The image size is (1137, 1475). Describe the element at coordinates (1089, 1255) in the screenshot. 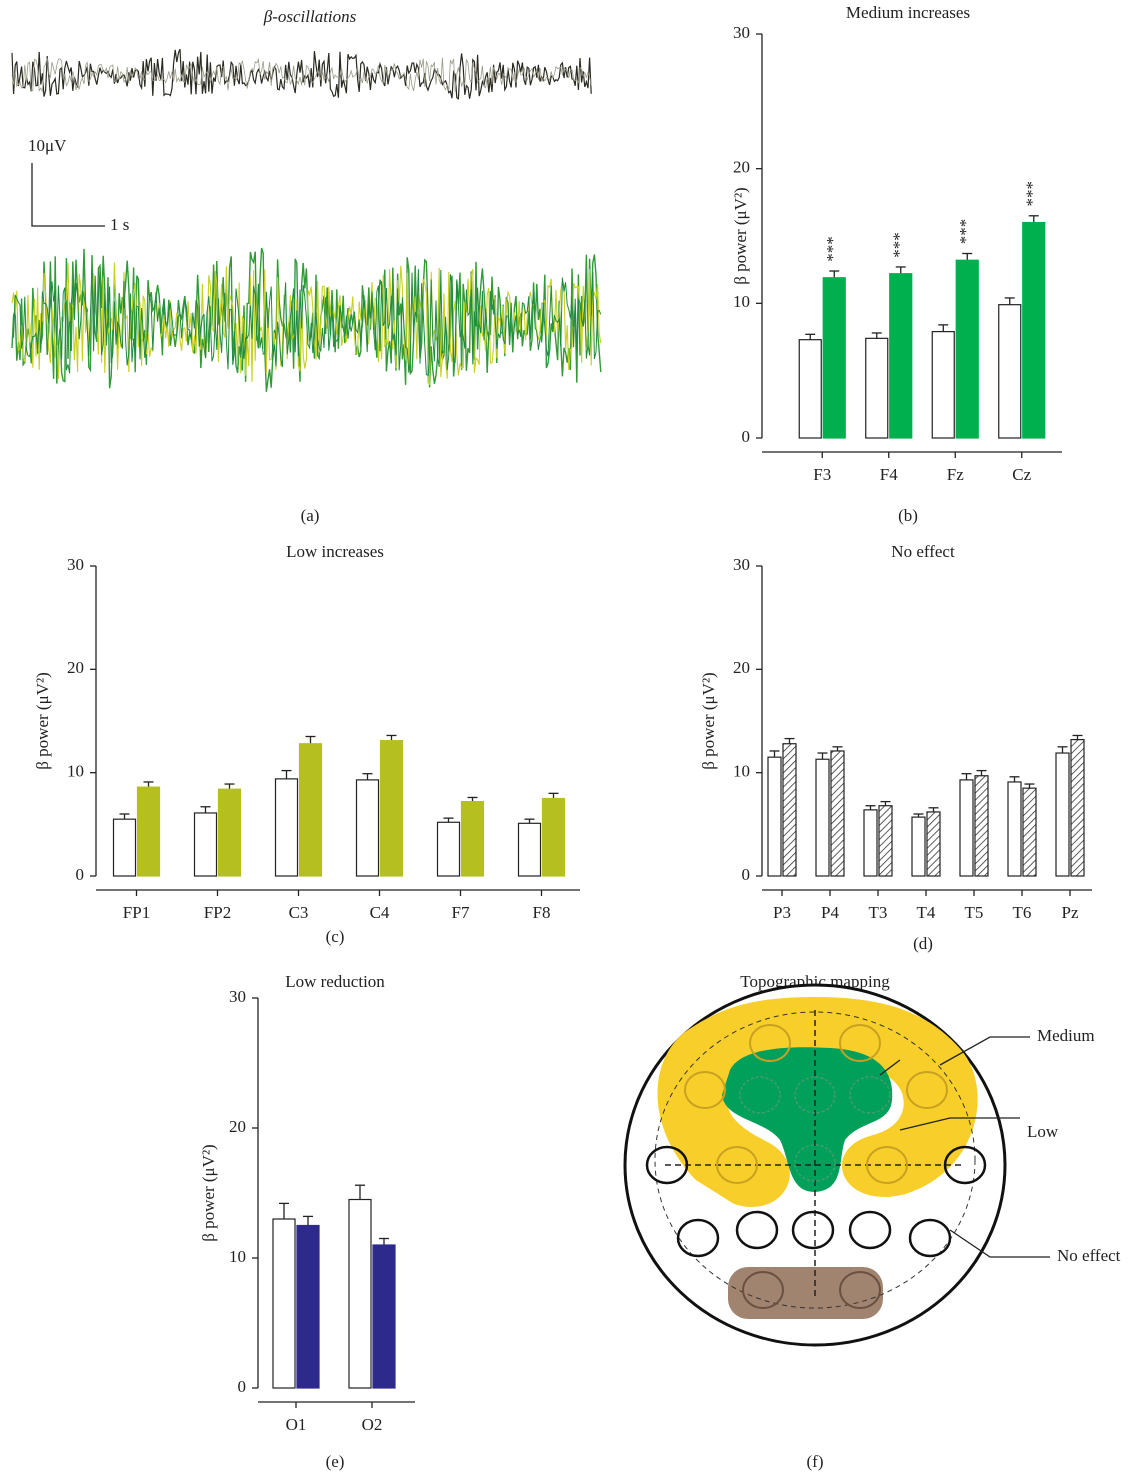

I see `region-label: No effect` at that location.